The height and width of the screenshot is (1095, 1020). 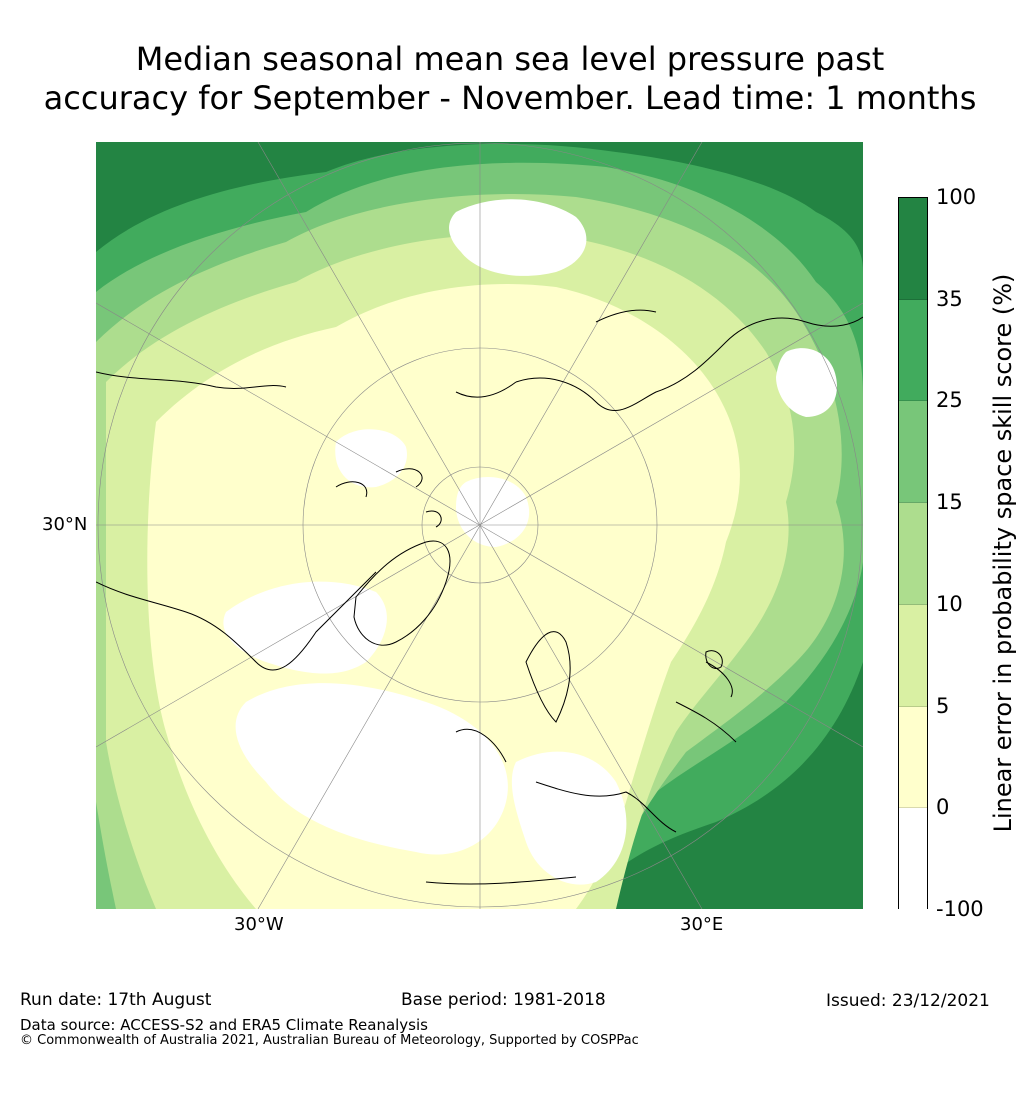 I want to click on coastline-greenland, so click(x=402, y=593).